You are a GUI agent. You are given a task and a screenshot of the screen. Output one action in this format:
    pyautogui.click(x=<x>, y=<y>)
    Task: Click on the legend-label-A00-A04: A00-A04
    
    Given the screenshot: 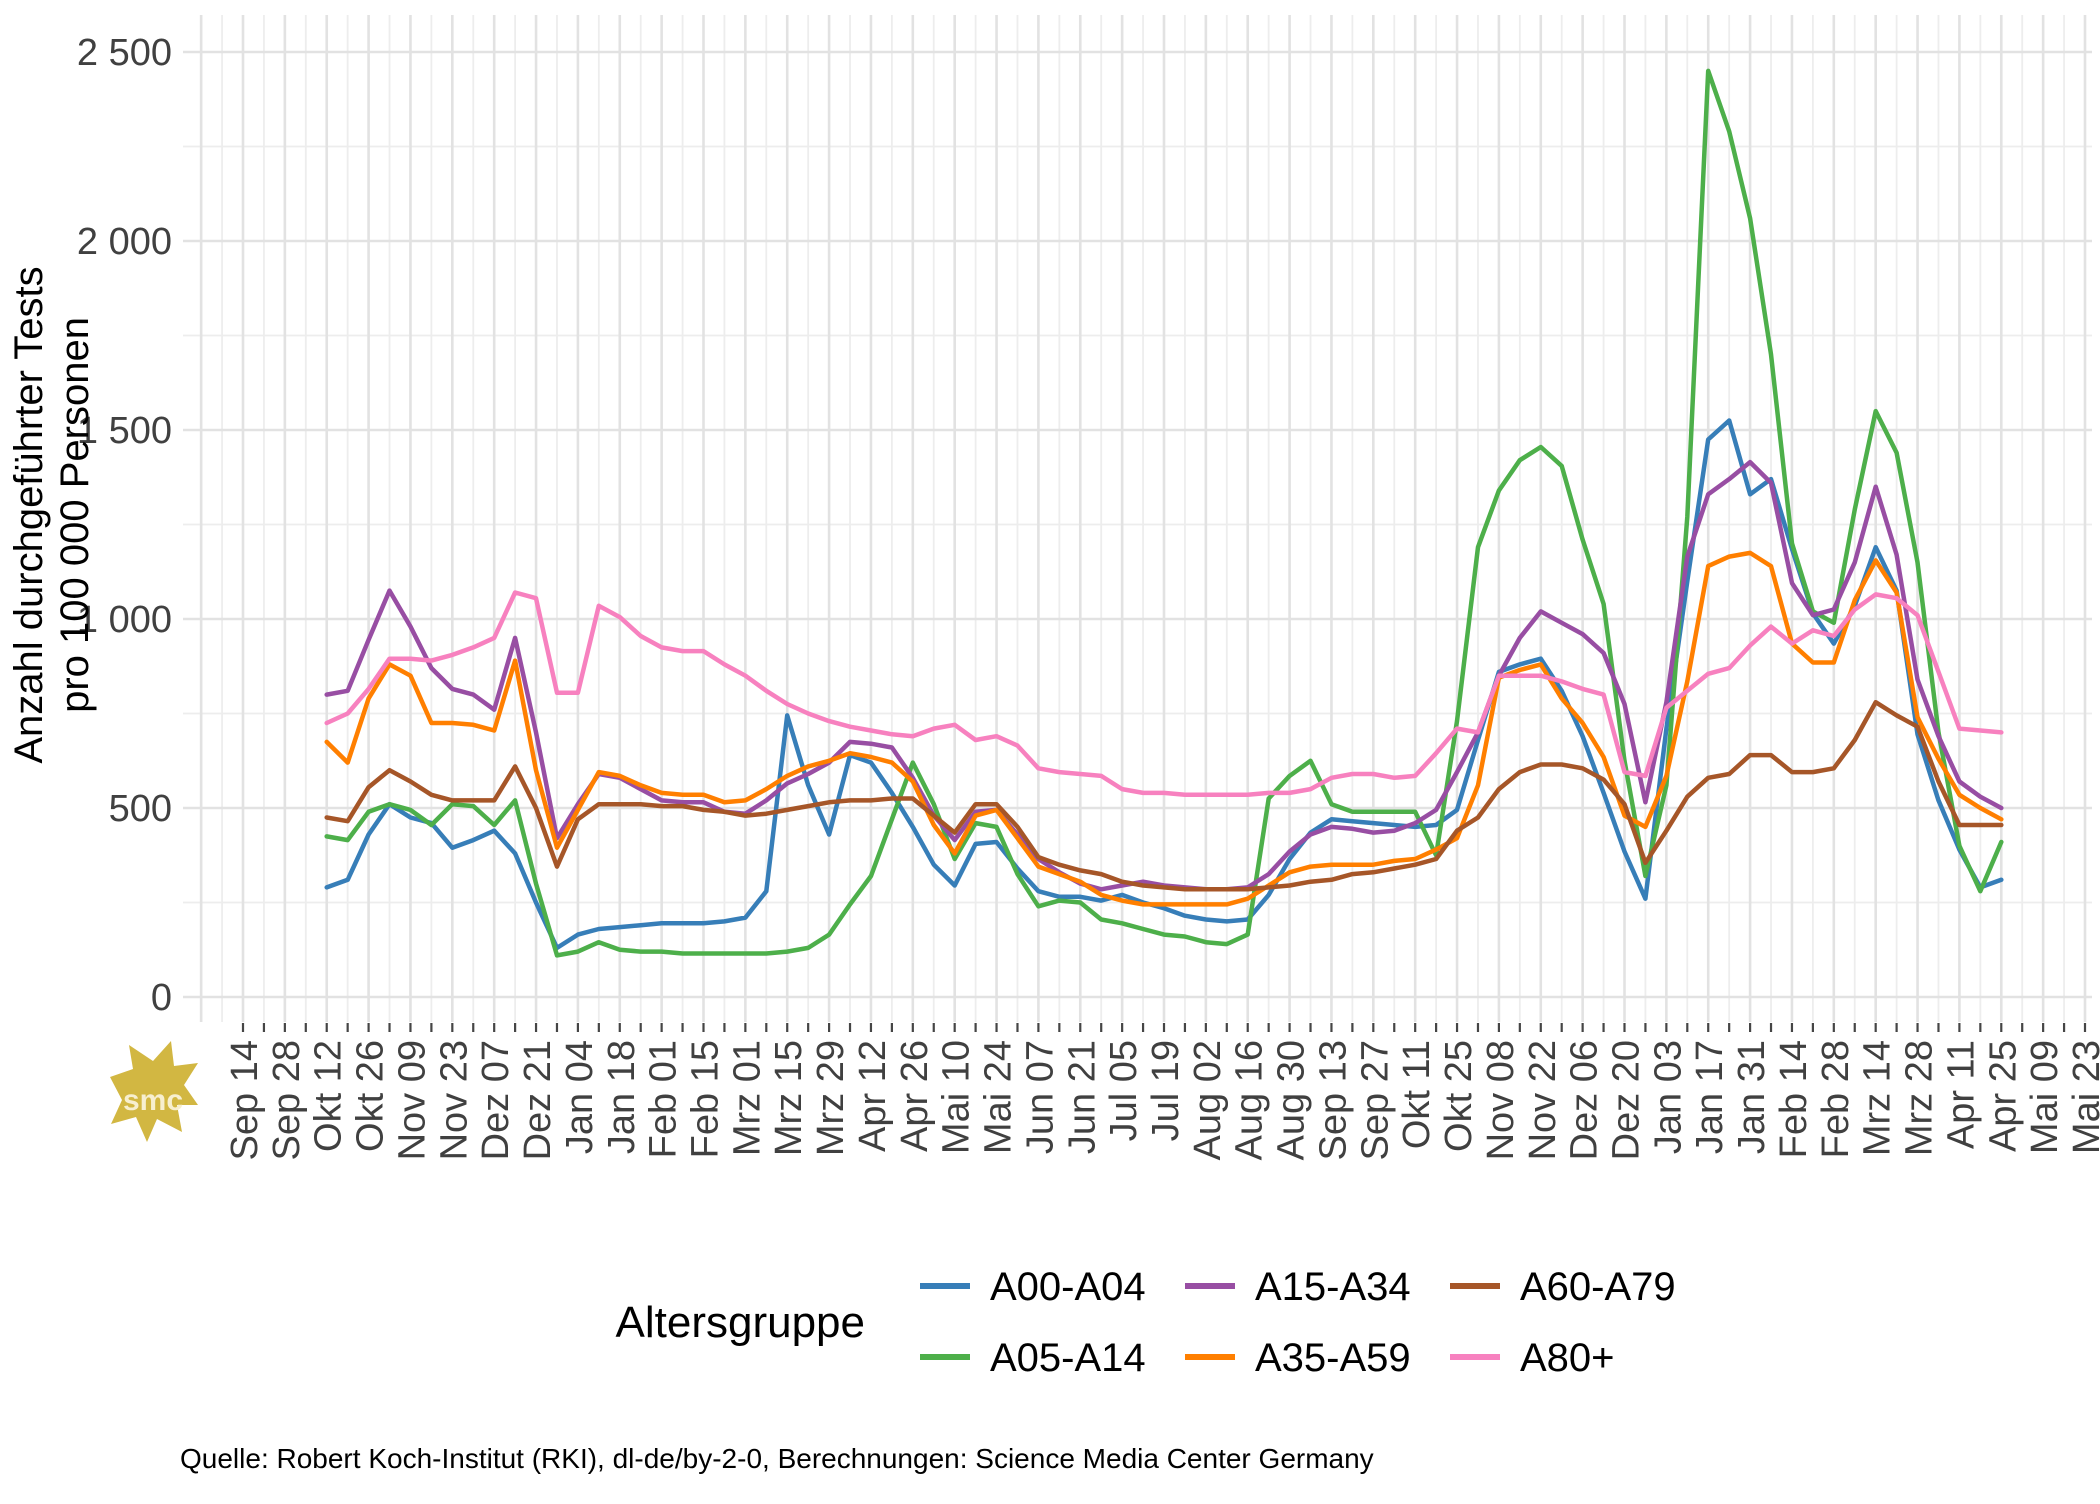 What is the action you would take?
    pyautogui.click(x=1068, y=1287)
    